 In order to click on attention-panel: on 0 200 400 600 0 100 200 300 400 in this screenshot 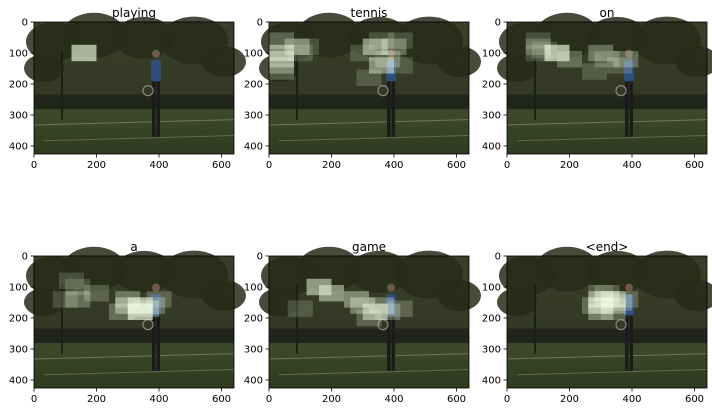, I will do `click(597, 88)`.